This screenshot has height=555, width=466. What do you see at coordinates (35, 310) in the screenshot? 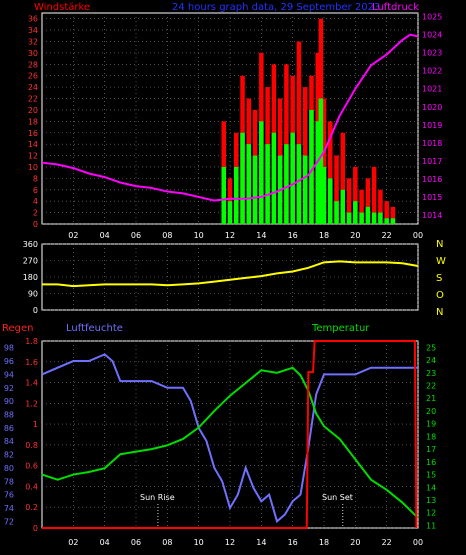
I see `direction-y-tick-label: 0` at bounding box center [35, 310].